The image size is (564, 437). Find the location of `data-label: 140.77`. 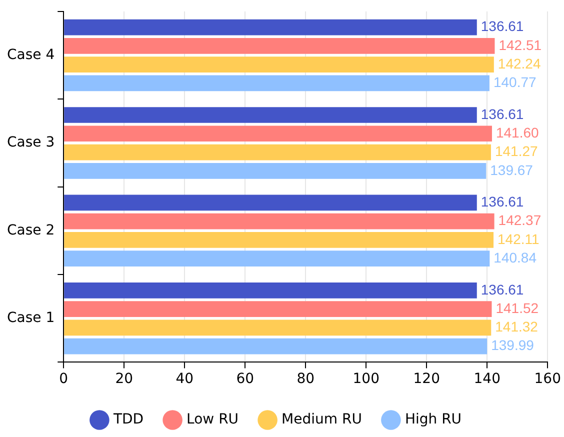

data-label: 140.77 is located at coordinates (514, 82).